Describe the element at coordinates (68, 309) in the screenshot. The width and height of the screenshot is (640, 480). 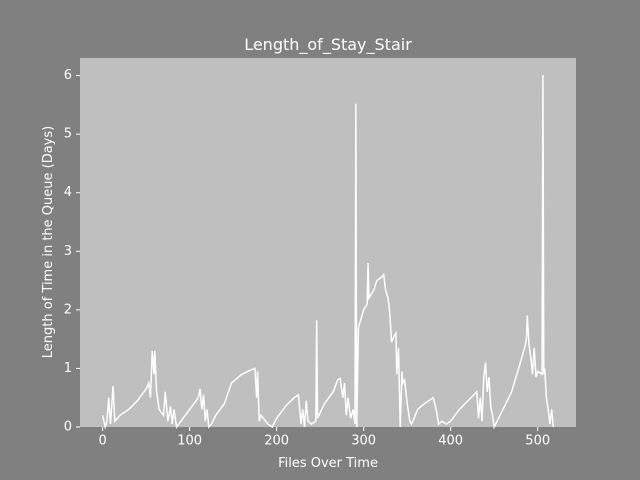
I see `y-tick-label: 2` at that location.